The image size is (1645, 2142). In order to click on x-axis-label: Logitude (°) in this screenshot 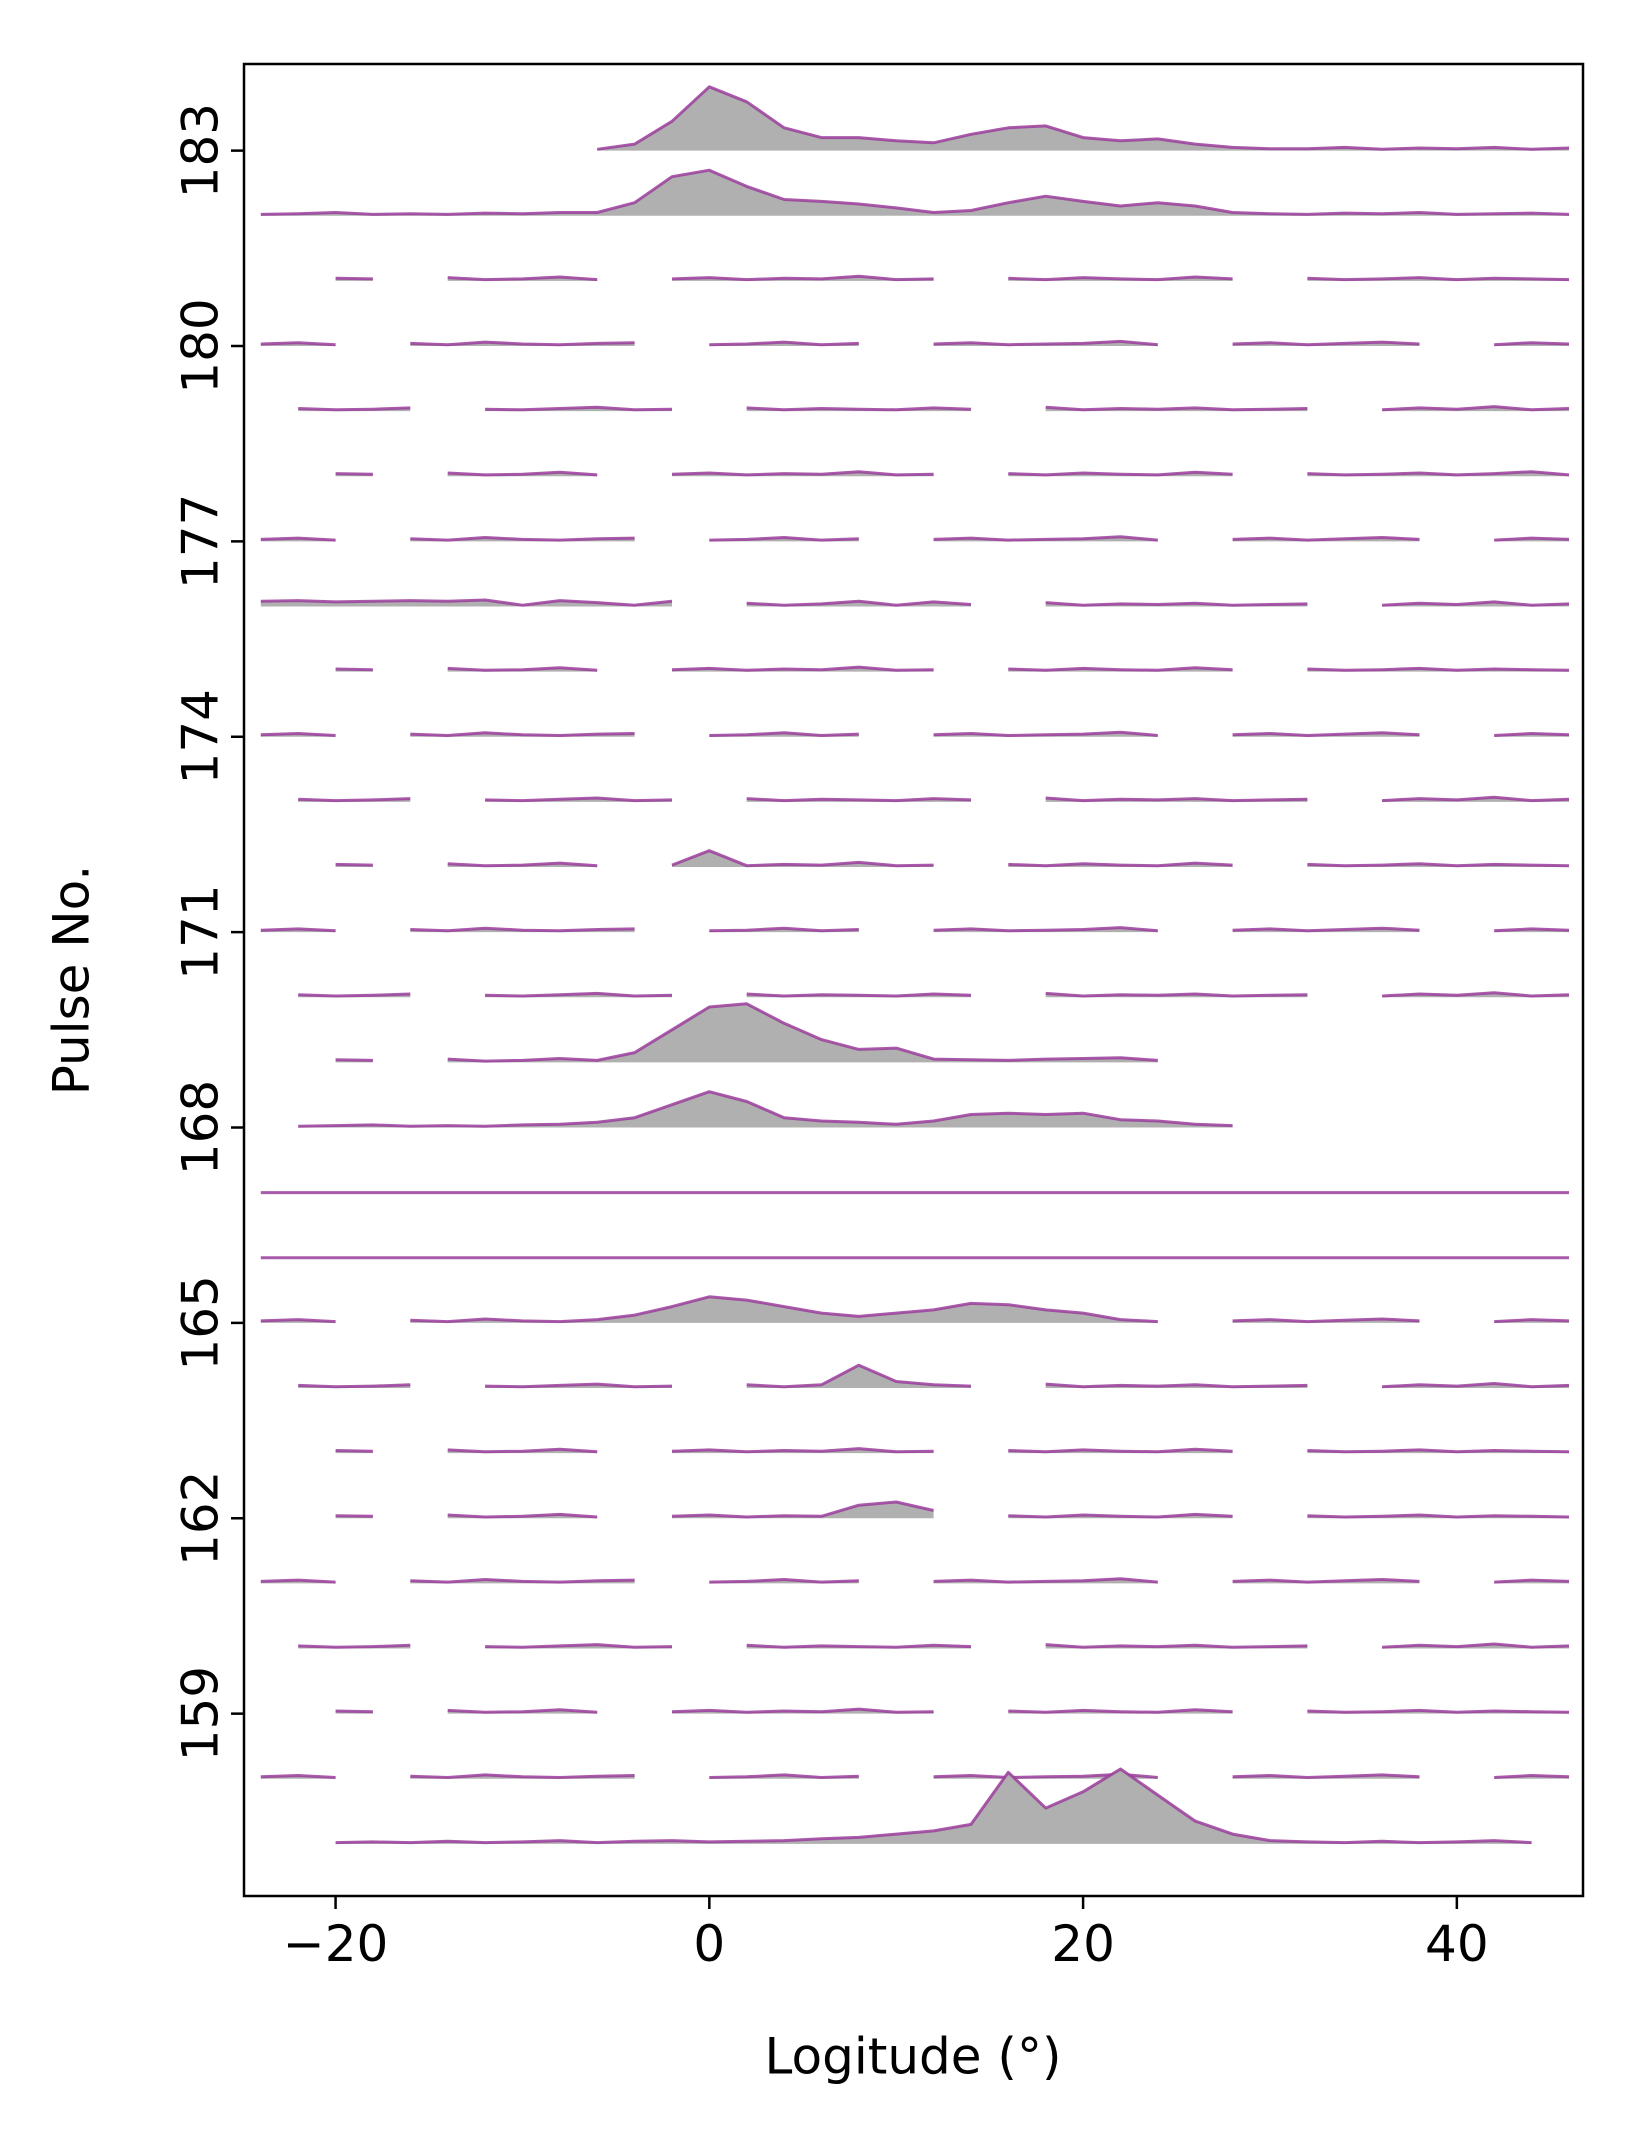, I will do `click(913, 2057)`.